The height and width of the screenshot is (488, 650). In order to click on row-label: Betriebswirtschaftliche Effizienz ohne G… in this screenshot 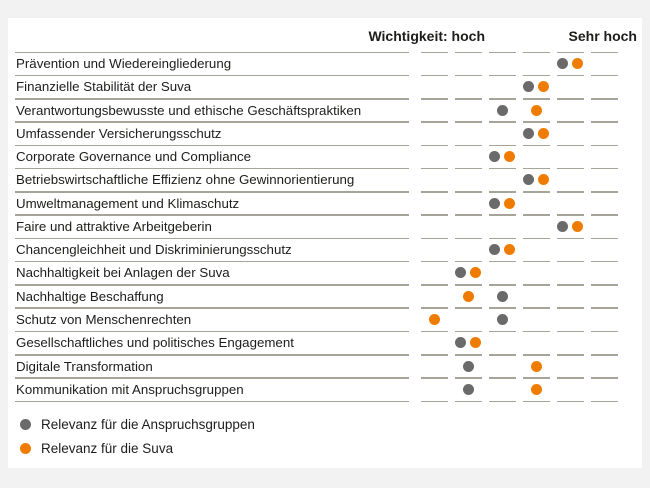, I will do `click(185, 180)`.